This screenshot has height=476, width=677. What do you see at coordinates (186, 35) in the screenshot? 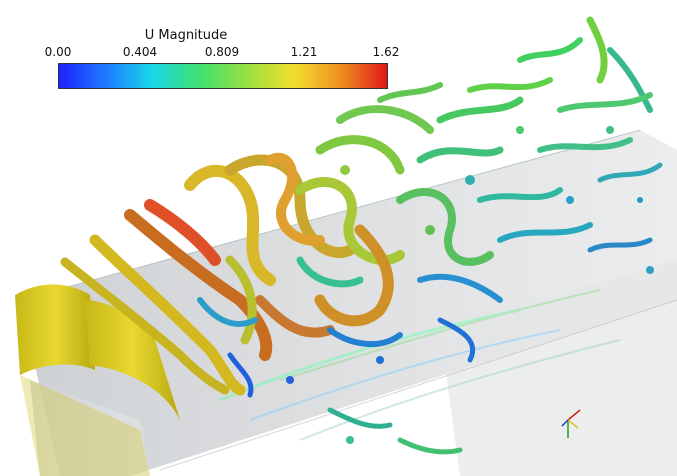
I see `legend-title: U Magnitude` at bounding box center [186, 35].